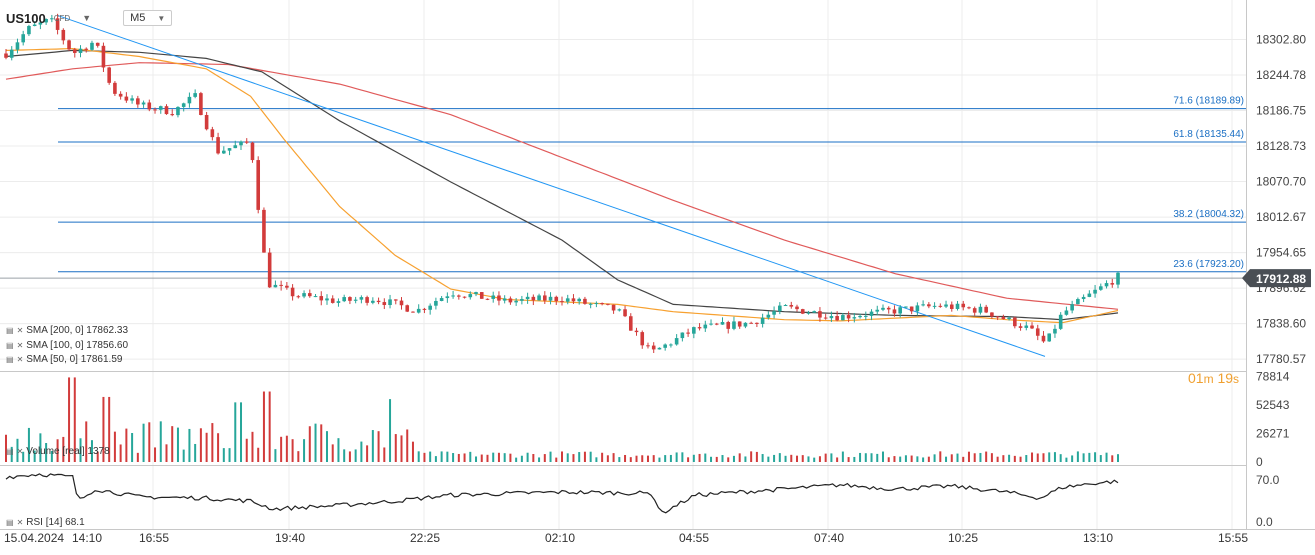 This screenshot has height=555, width=1315. I want to click on timeframe-select: M5 ▼, so click(148, 18).